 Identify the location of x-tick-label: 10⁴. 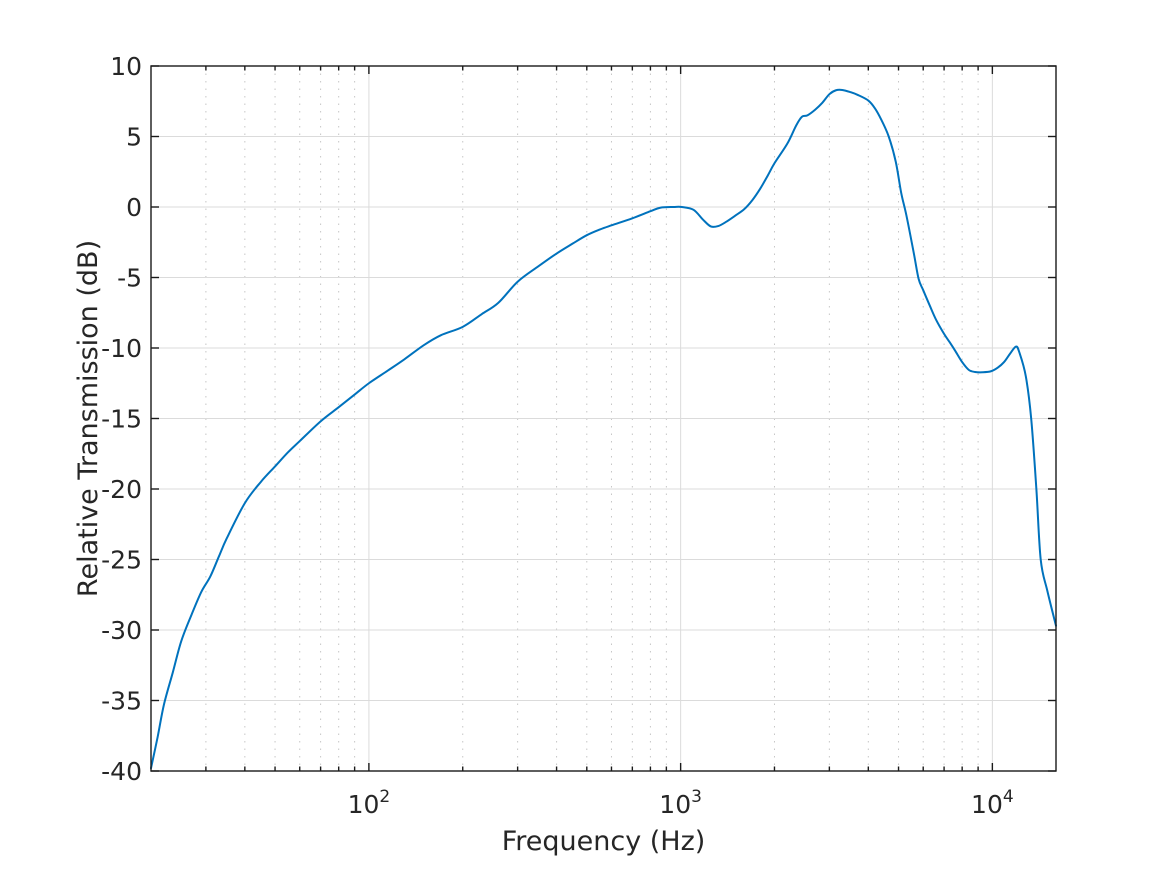
(992, 803).